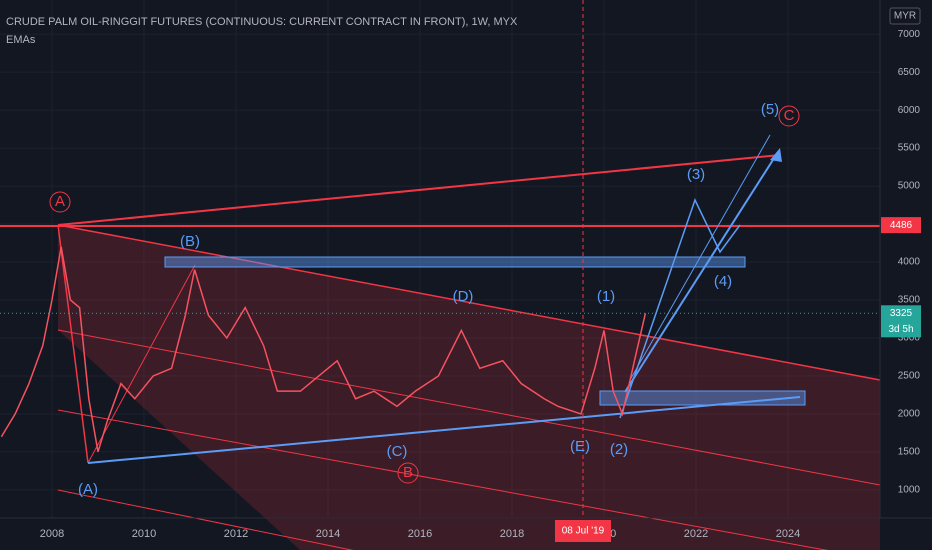  I want to click on wave-label: (2), so click(619, 449).